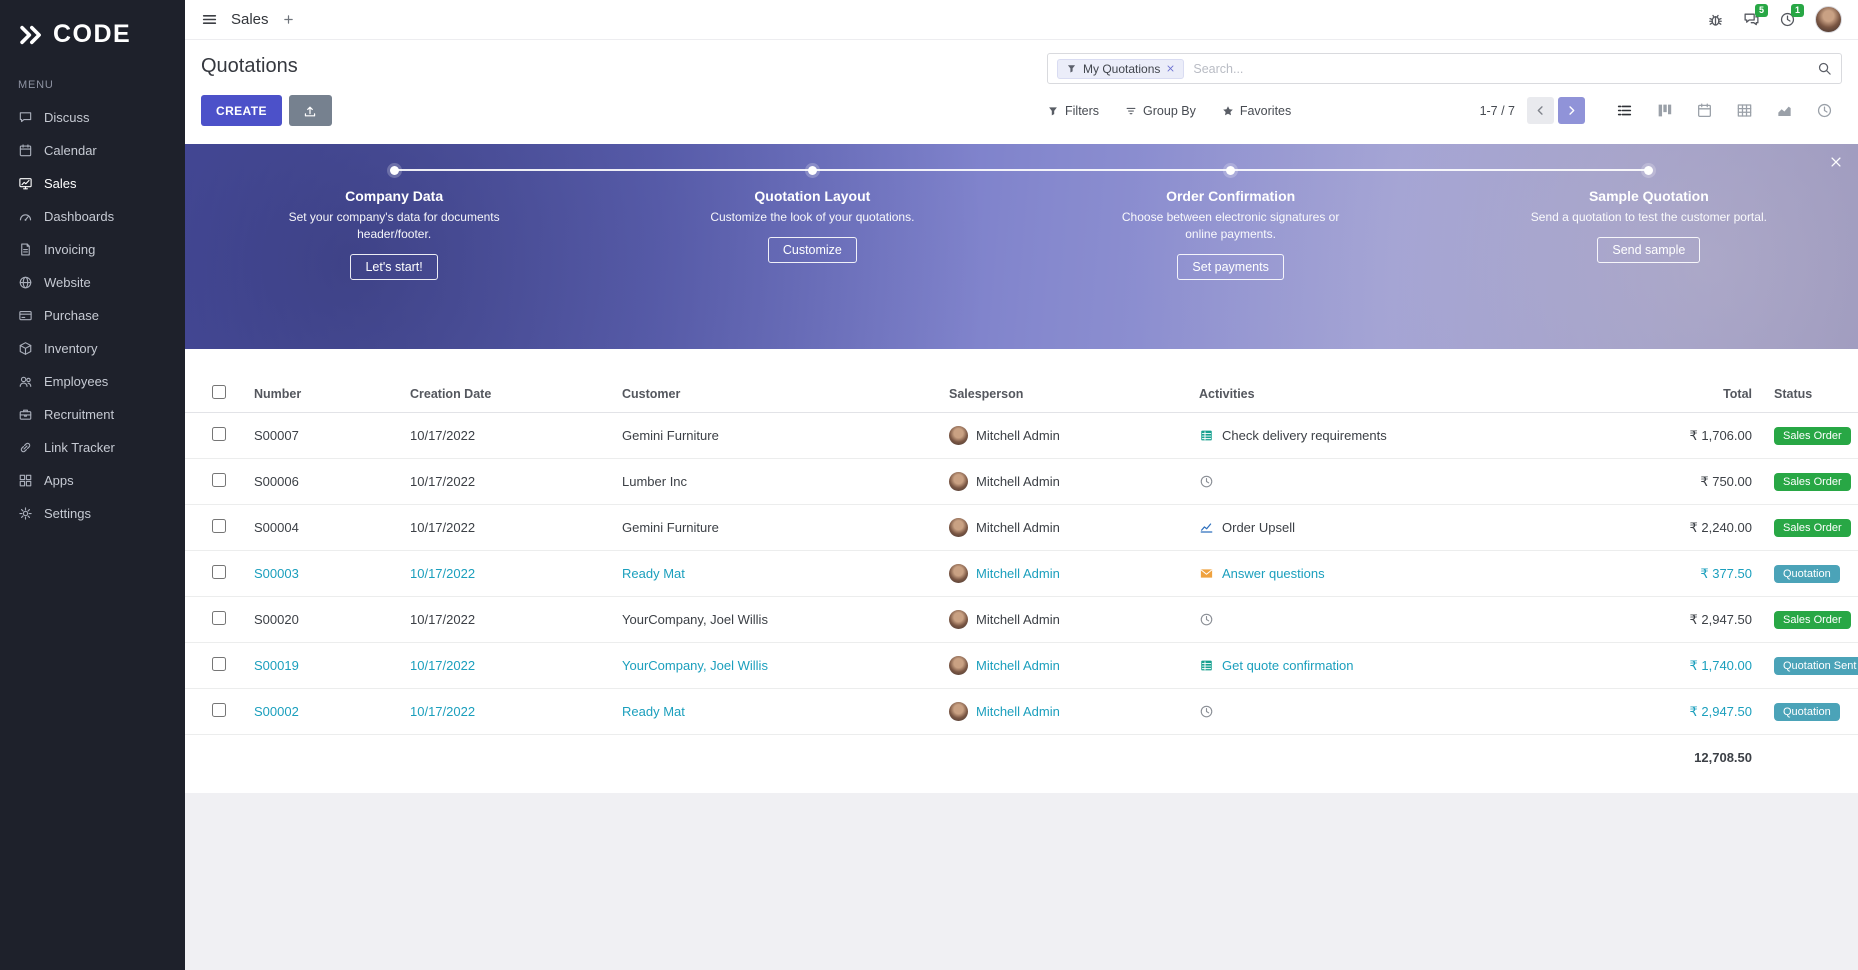  Describe the element at coordinates (276, 711) in the screenshot. I see `cell-number: S00002` at that location.